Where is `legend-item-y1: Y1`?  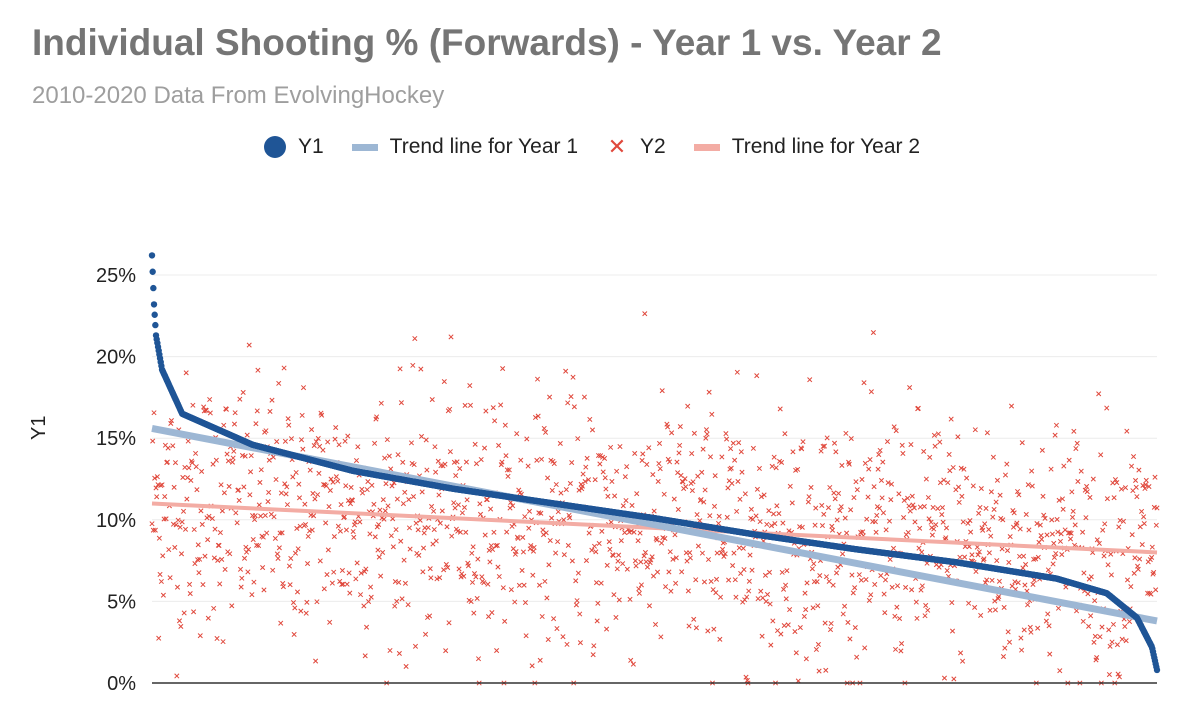
legend-item-y1: Y1 is located at coordinates (293, 147).